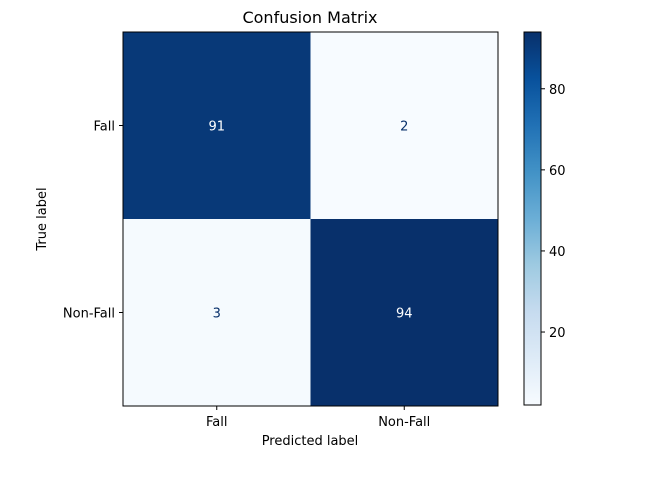 The image size is (649, 486). Describe the element at coordinates (557, 171) in the screenshot. I see `colorbar-tick-label: 60` at that location.